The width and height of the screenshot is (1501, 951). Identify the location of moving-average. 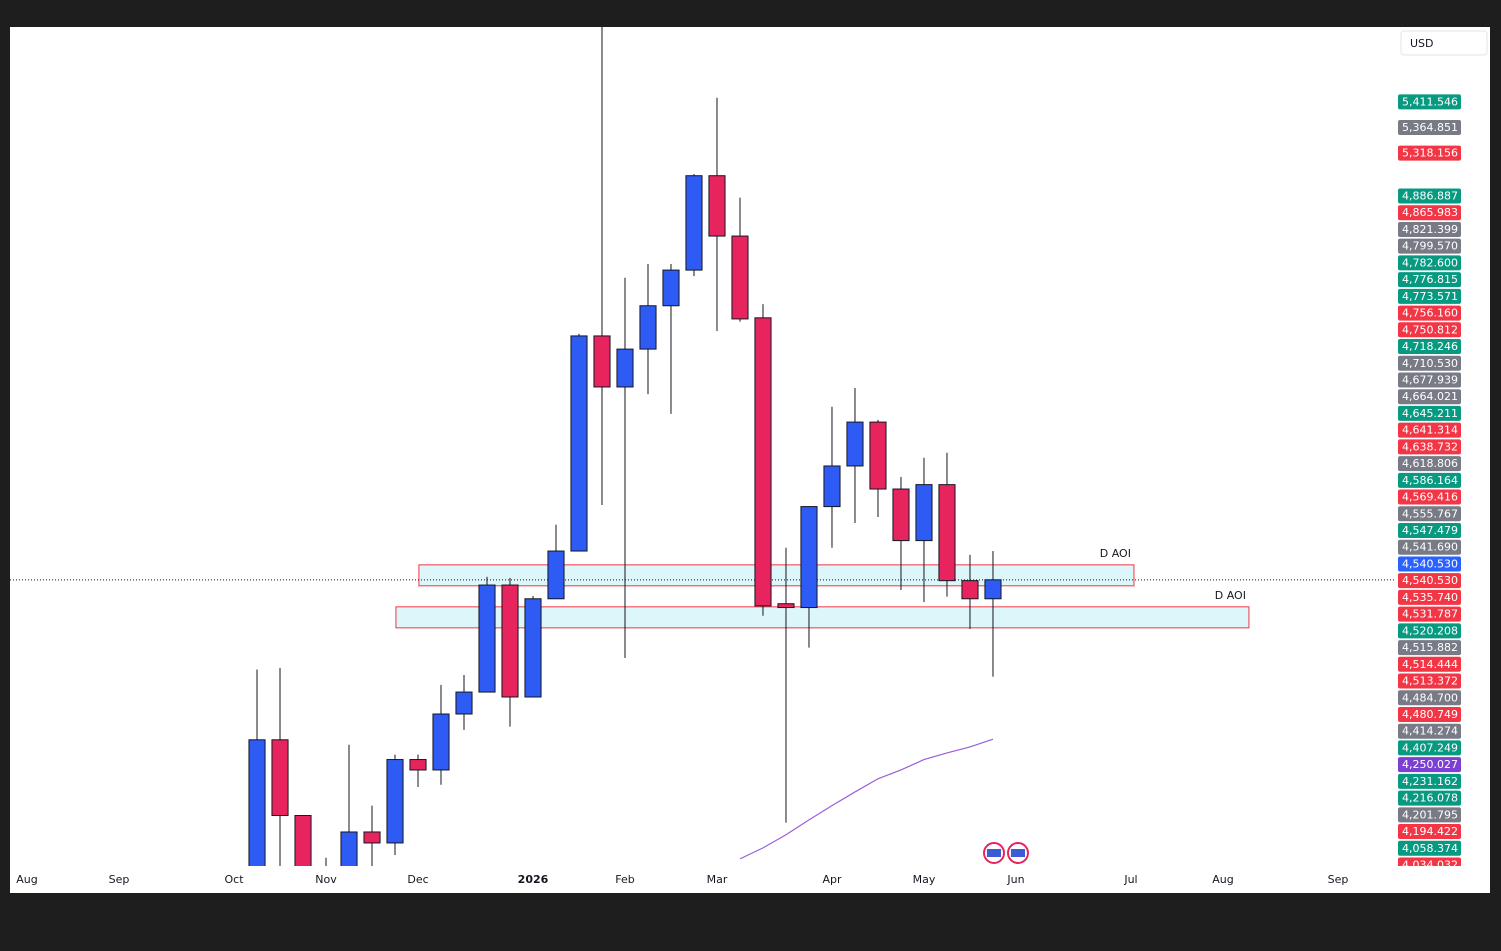
(866, 799).